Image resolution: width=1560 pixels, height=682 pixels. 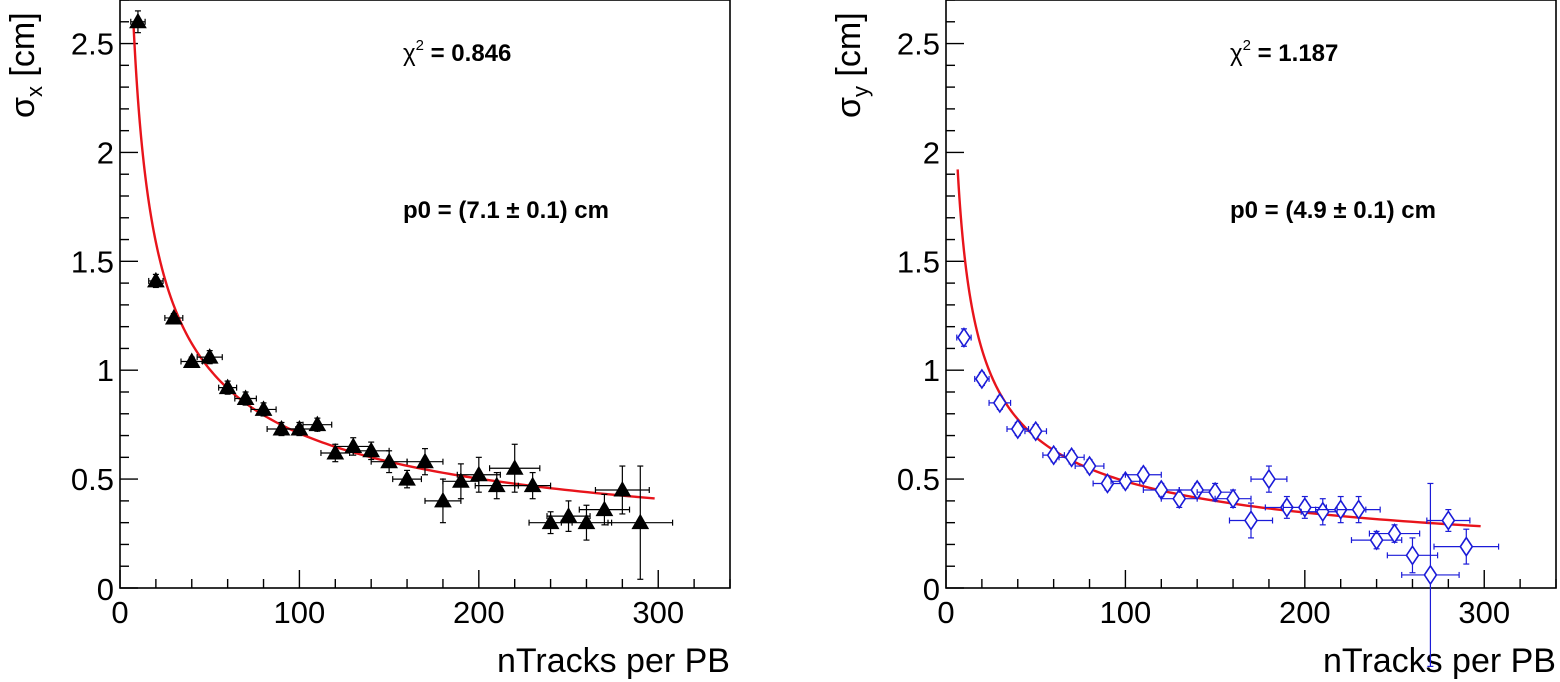 I want to click on p0-annotation: p0 = (4.9 ± 0.1) cm, so click(x=1333, y=210).